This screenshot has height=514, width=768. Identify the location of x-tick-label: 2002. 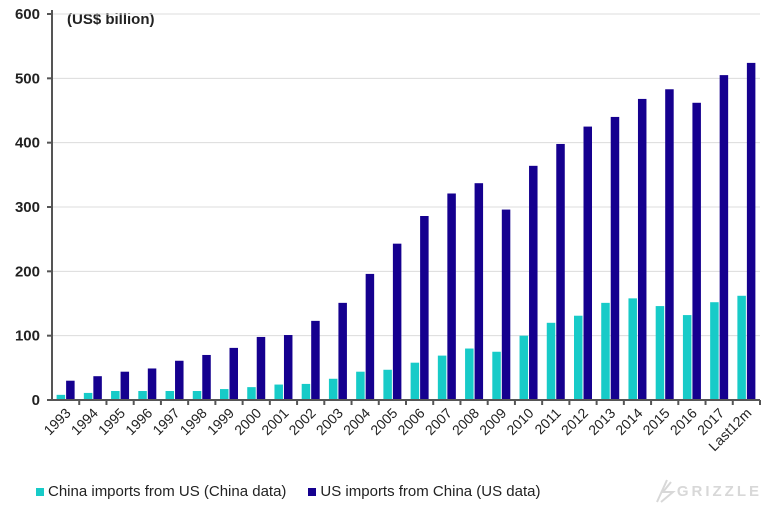
(301, 421).